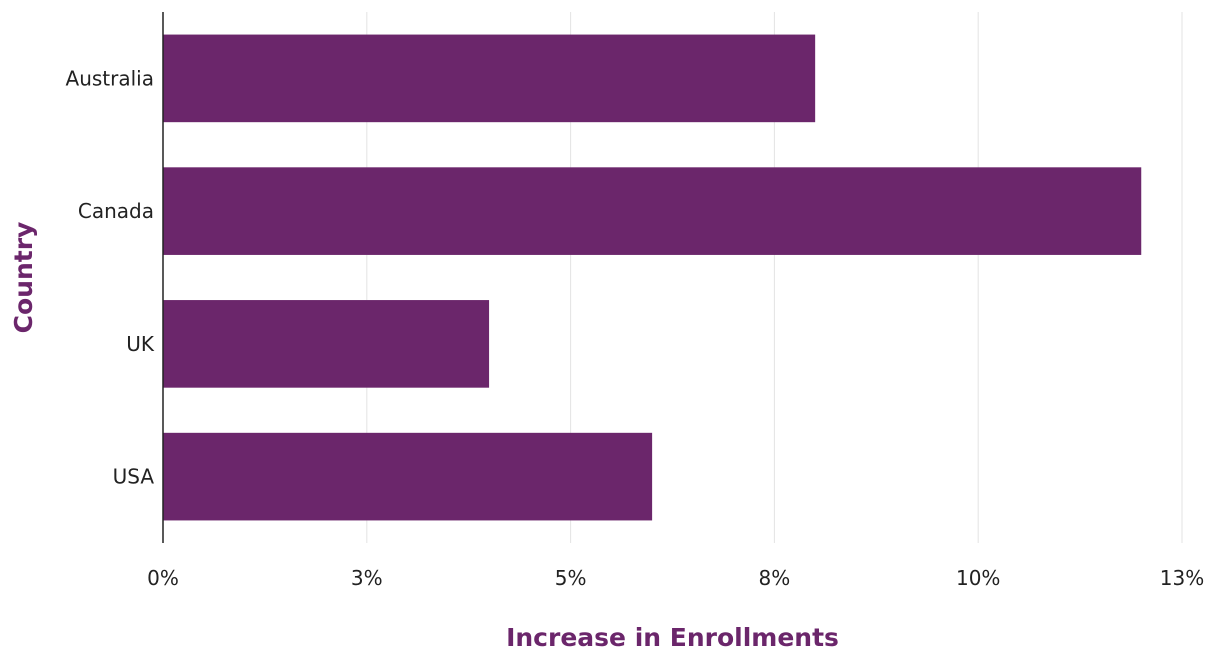  I want to click on x-tick-label: 10%, so click(978, 578).